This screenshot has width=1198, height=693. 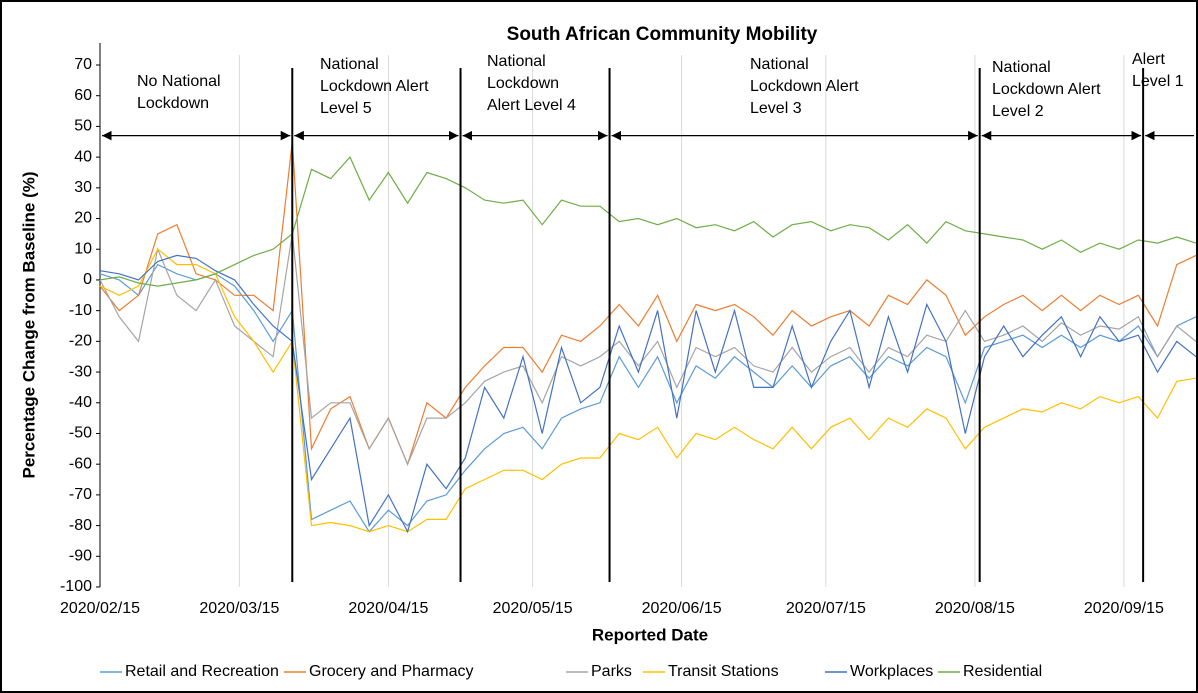 What do you see at coordinates (891, 671) in the screenshot?
I see `legend-label: Workplaces` at bounding box center [891, 671].